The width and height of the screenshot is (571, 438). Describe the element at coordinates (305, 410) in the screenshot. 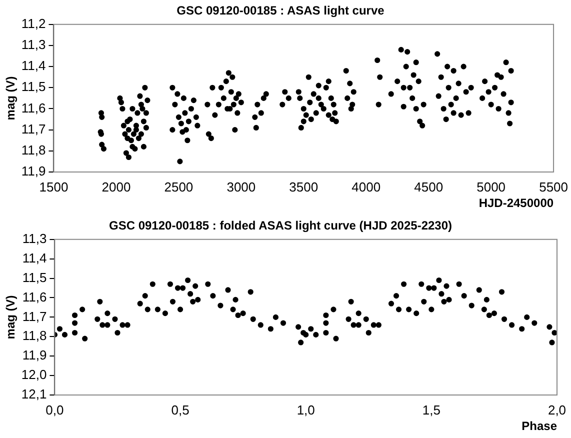

I see `x-tick-label: 1,0` at that location.